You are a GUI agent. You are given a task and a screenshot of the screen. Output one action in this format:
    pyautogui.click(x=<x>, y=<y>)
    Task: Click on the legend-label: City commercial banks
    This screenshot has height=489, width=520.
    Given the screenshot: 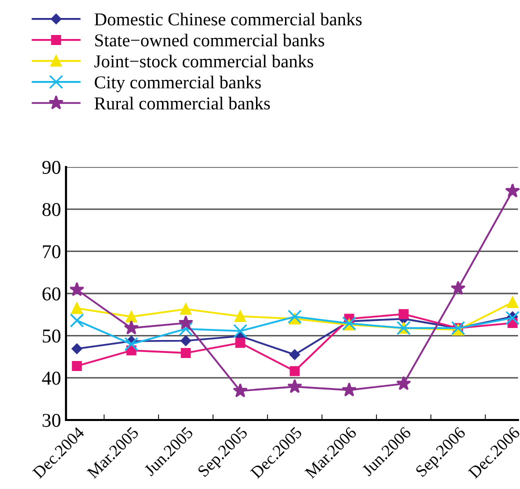 What is the action you would take?
    pyautogui.click(x=177, y=84)
    